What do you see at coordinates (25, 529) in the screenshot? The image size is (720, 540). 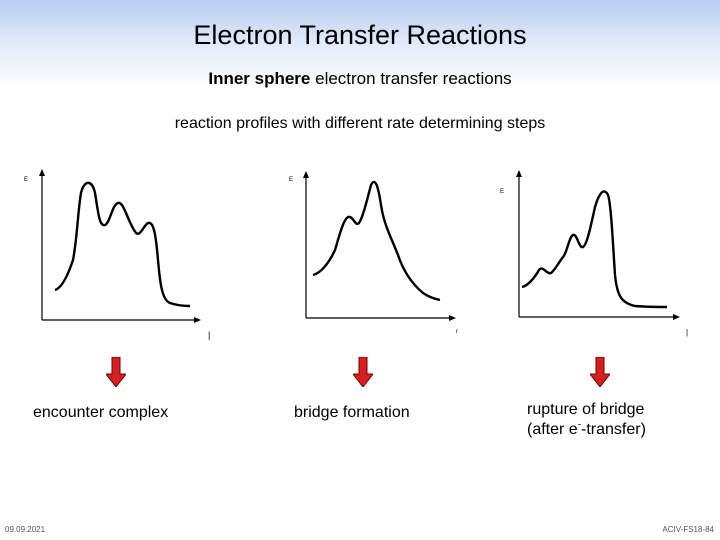 I see `footer-date: 09.09.2021` at bounding box center [25, 529].